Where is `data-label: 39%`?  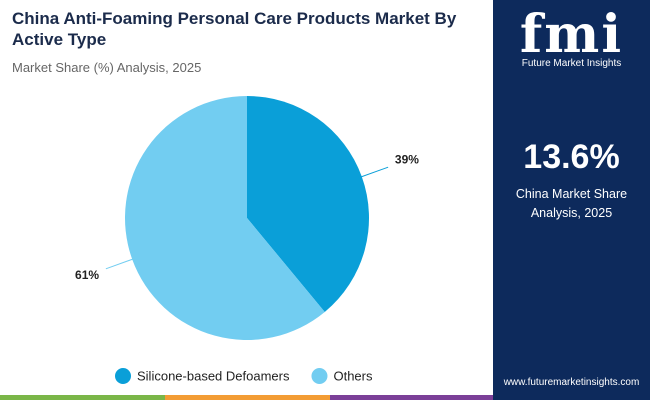
data-label: 39% is located at coordinates (407, 160).